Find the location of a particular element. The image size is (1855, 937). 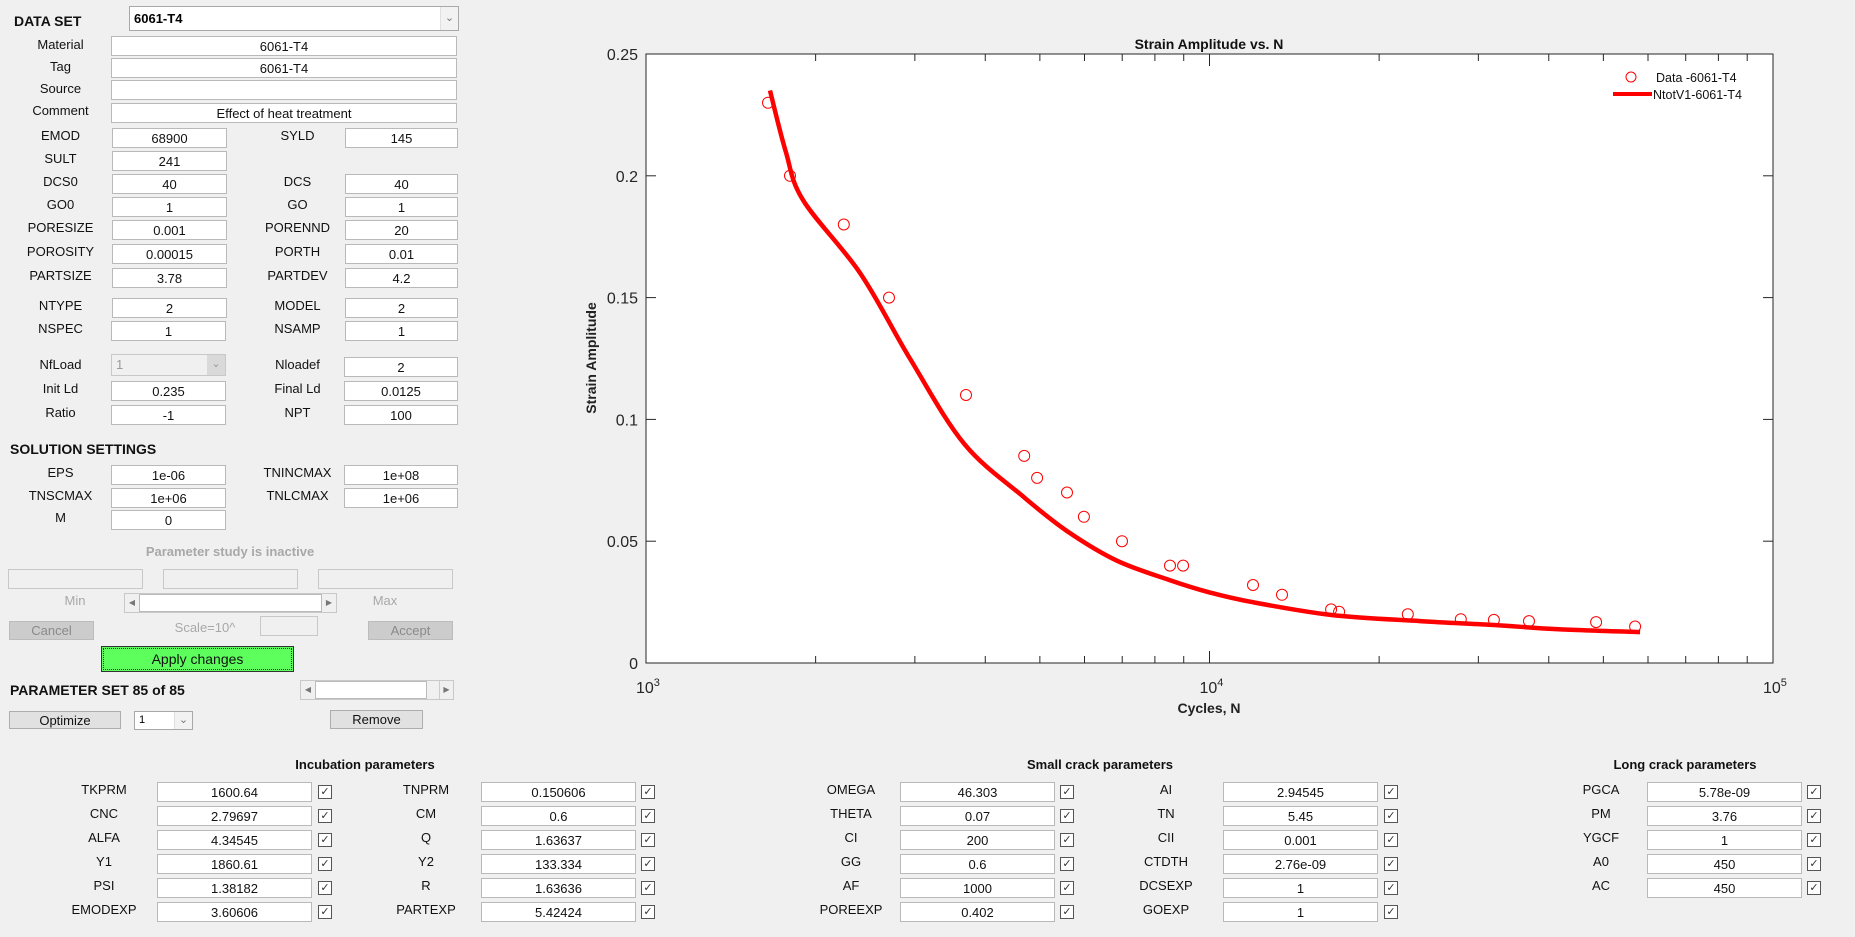

tn-checkbox: ✓ is located at coordinates (1391, 816).